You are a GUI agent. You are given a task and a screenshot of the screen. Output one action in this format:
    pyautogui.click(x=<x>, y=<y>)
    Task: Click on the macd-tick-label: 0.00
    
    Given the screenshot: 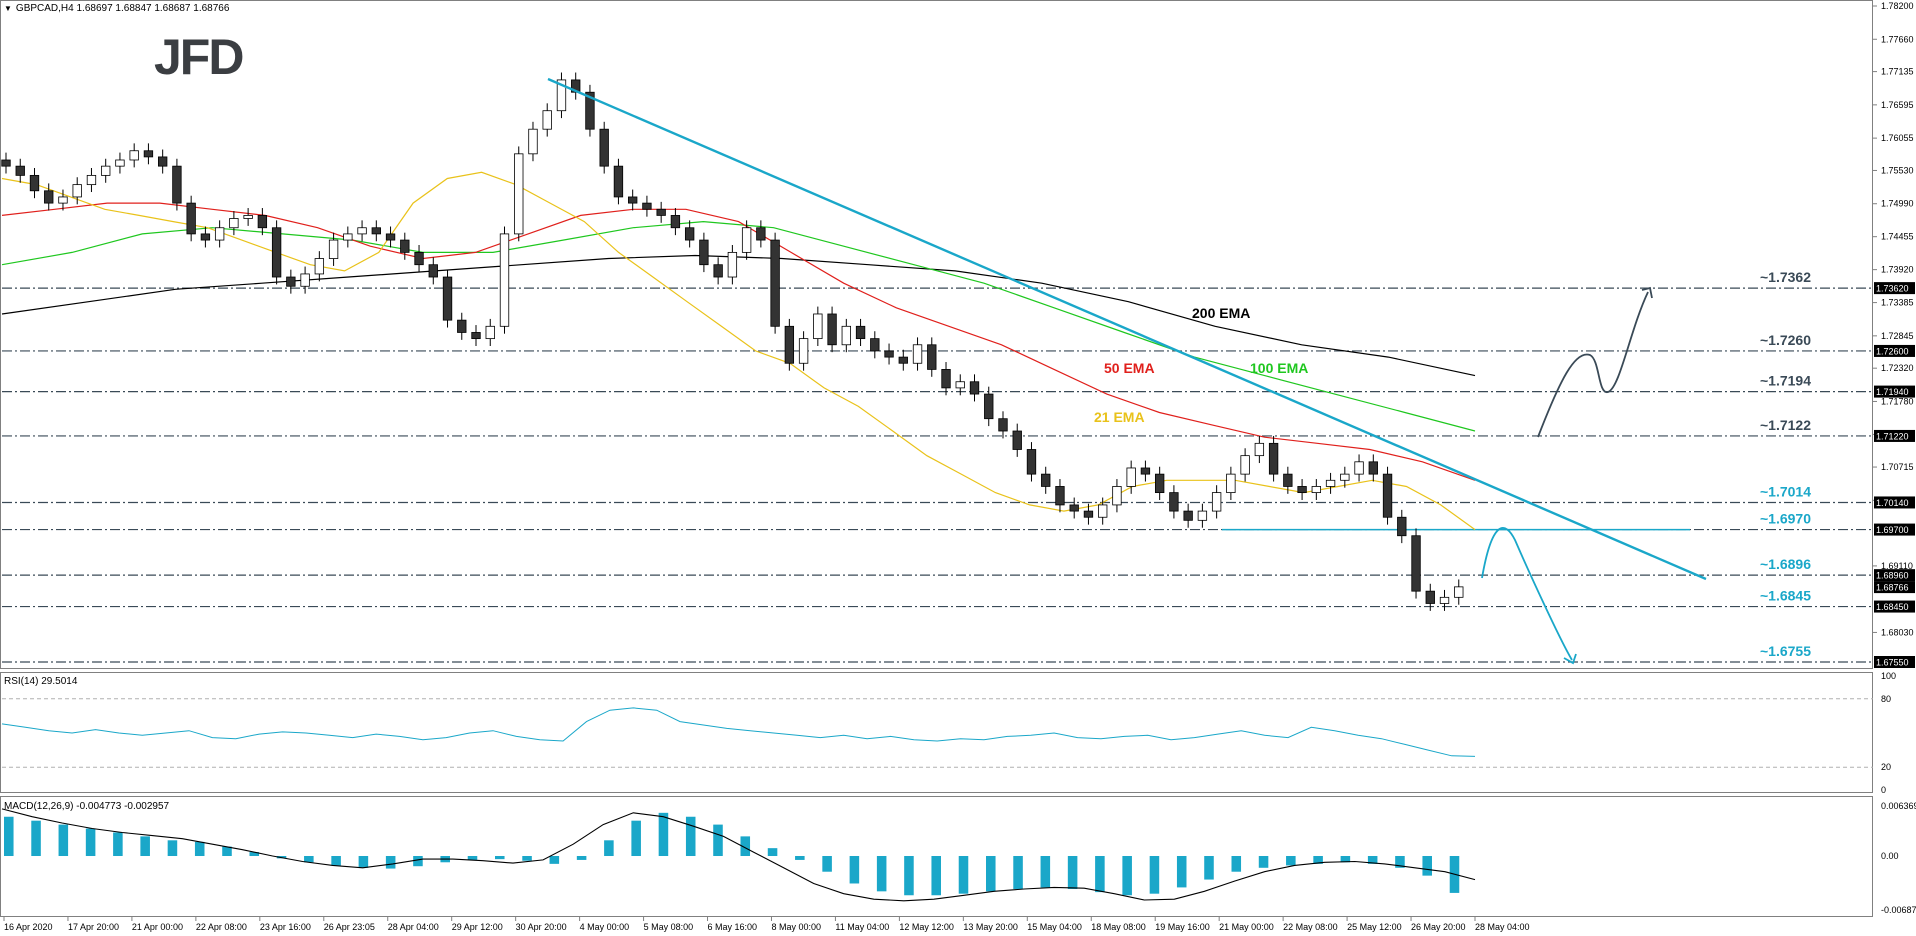 What is the action you would take?
    pyautogui.click(x=1890, y=856)
    